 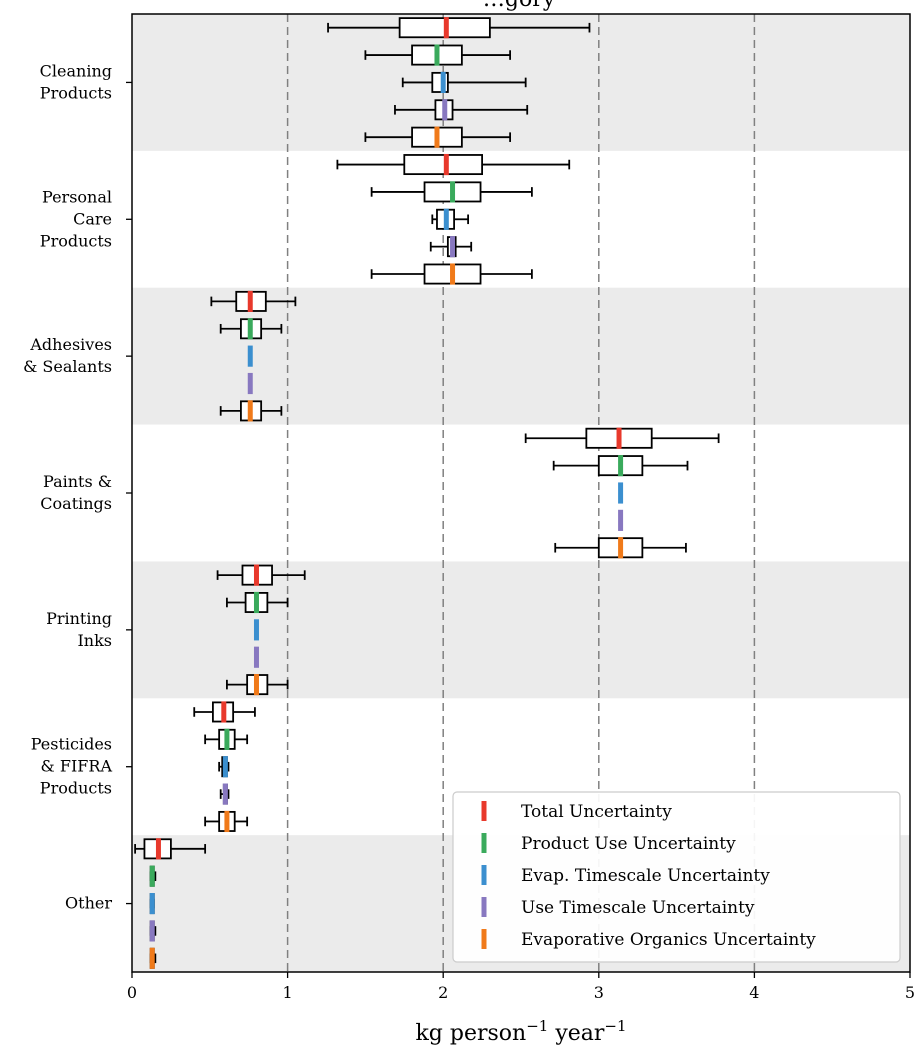 What do you see at coordinates (76, 81) in the screenshot?
I see `category-label: Cleaning Products` at bounding box center [76, 81].